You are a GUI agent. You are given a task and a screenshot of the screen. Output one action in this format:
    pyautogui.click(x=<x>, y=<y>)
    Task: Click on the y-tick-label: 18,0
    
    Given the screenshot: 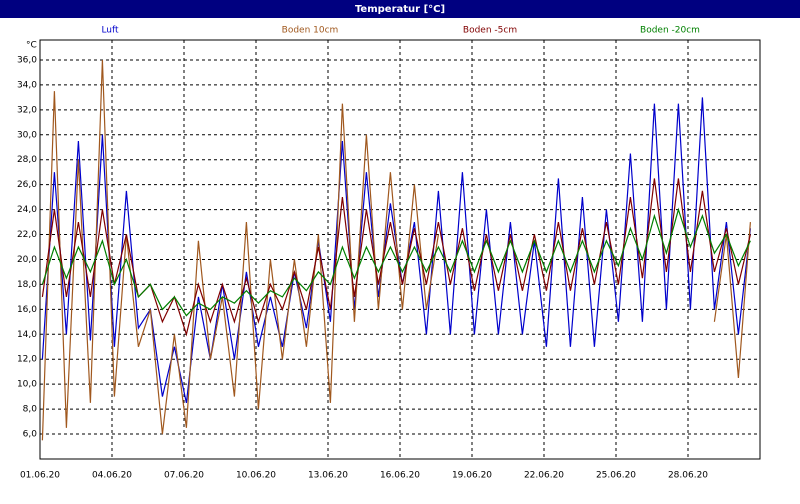 What is the action you would take?
    pyautogui.click(x=27, y=285)
    